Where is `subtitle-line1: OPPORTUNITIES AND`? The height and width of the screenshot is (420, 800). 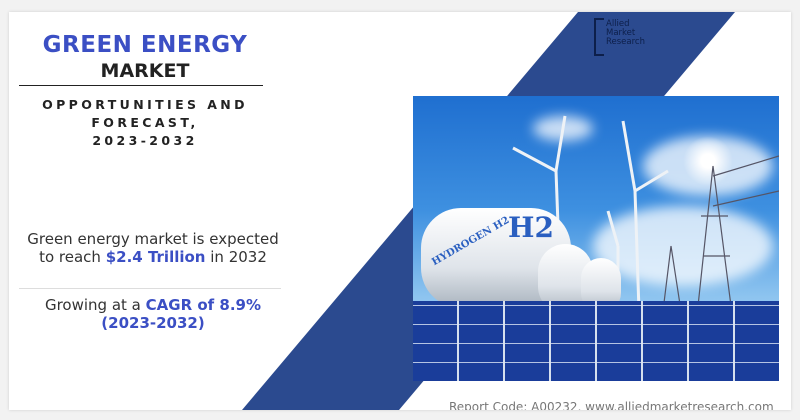
subtitle-line1: OPPORTUNITIES AND is located at coordinates (145, 104).